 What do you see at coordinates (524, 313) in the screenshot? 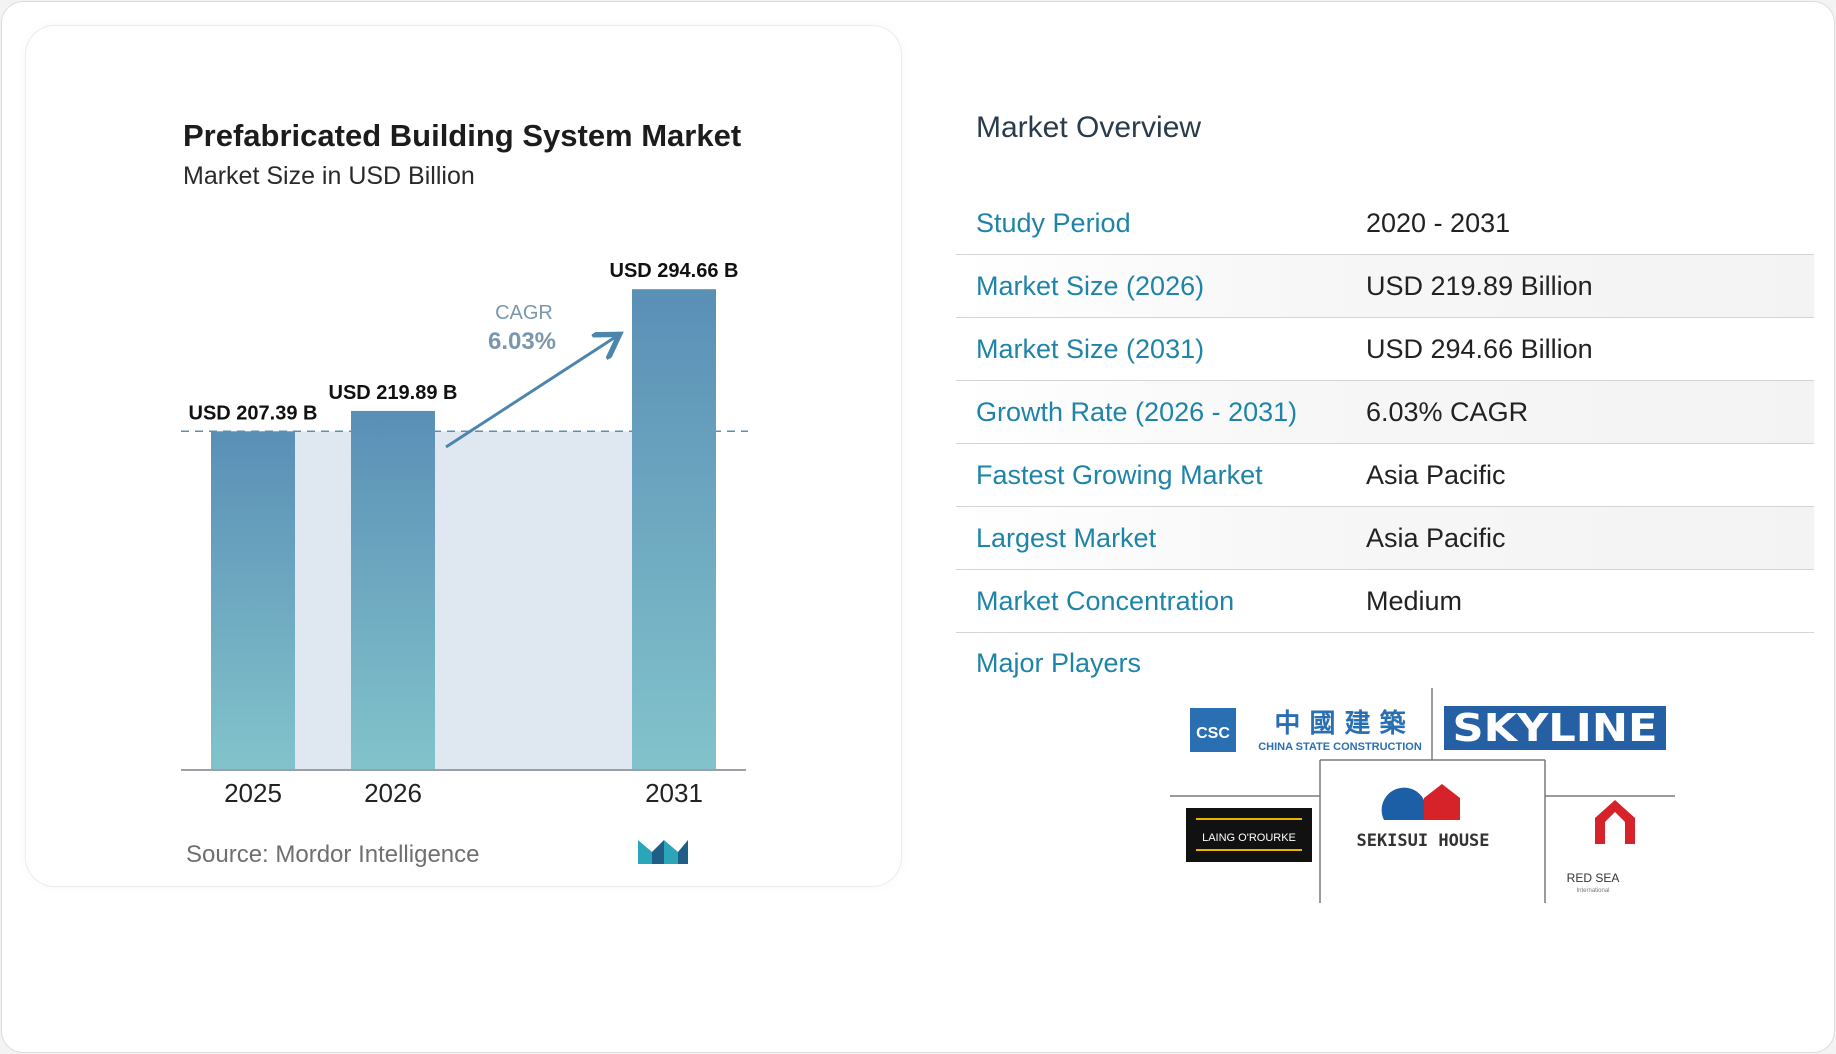
I see `cagr-label: CAGR` at bounding box center [524, 313].